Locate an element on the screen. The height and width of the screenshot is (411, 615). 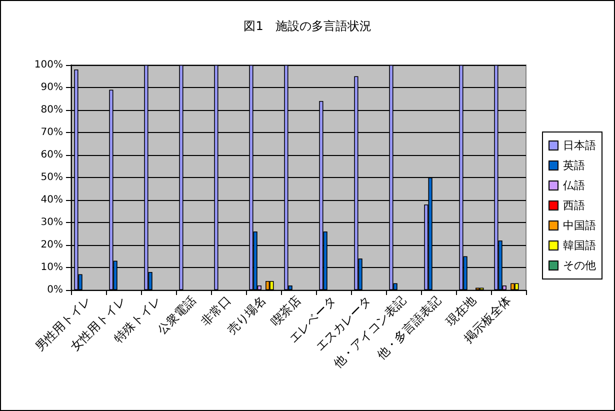
y-tick-label: 90% is located at coordinates (51, 87).